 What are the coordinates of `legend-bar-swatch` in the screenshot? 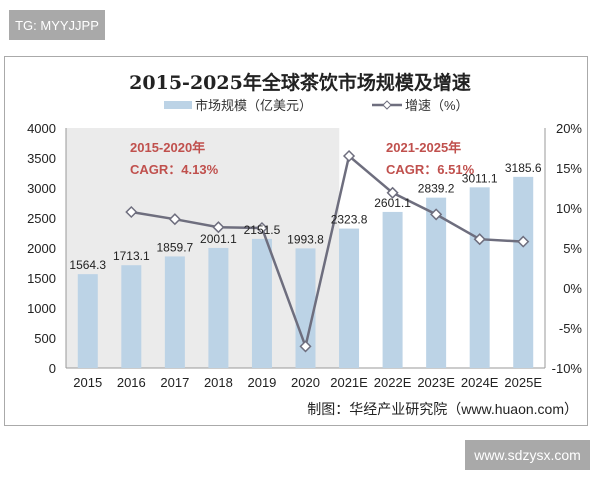 It's located at (178, 105).